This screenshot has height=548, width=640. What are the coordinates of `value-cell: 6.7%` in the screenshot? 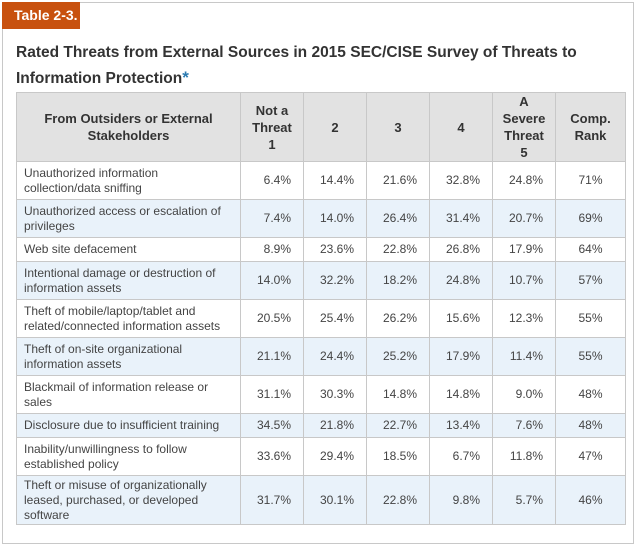 It's located at (461, 456).